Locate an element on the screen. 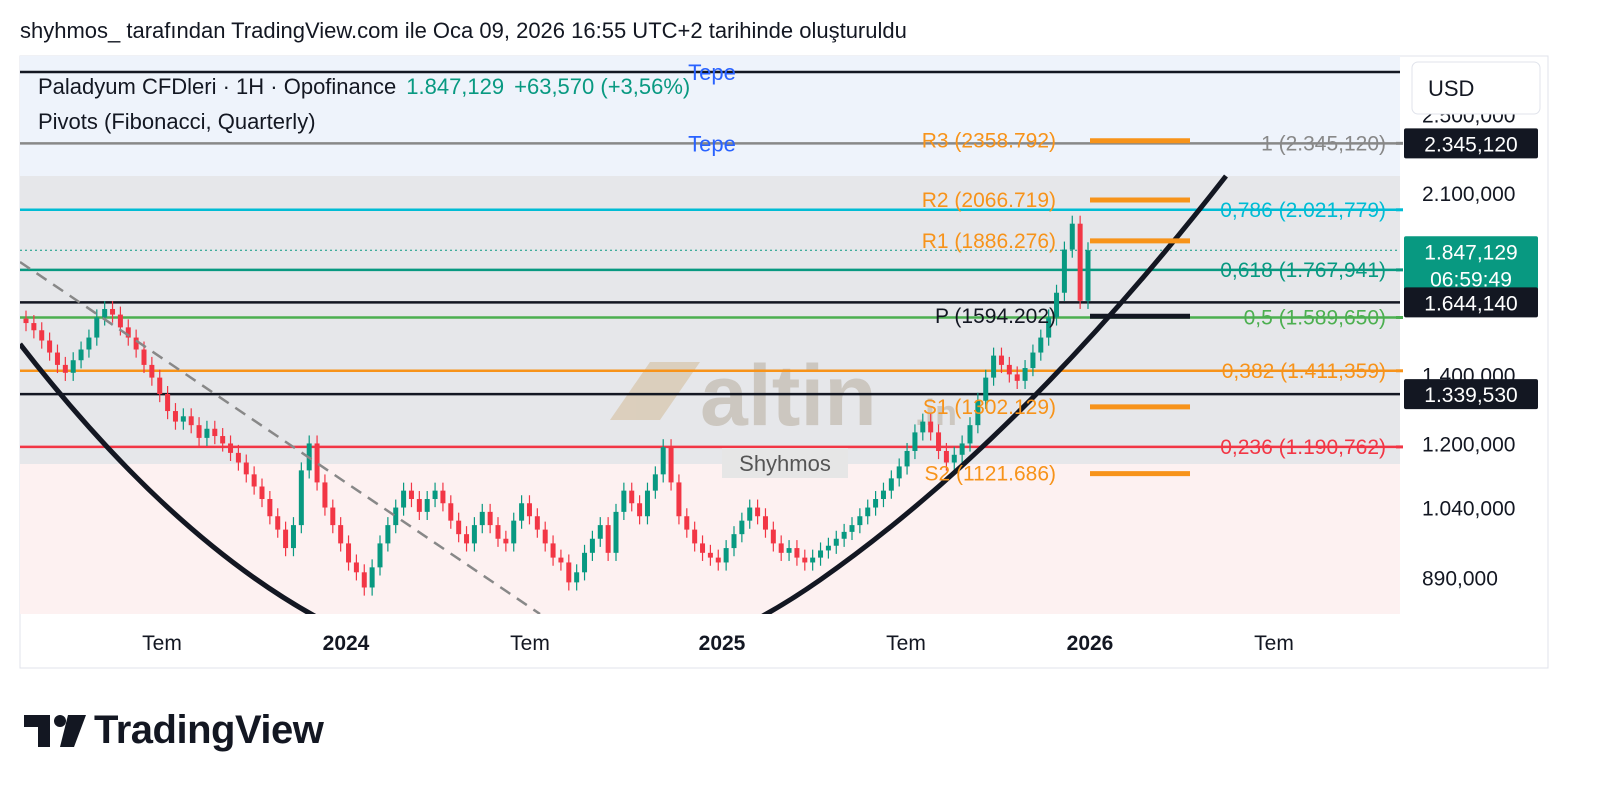  price-label-0: 2.345,120 is located at coordinates (1470, 144).